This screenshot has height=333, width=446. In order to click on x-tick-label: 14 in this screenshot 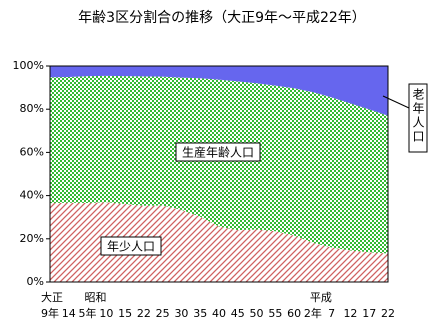, I will do `click(69, 313)`.